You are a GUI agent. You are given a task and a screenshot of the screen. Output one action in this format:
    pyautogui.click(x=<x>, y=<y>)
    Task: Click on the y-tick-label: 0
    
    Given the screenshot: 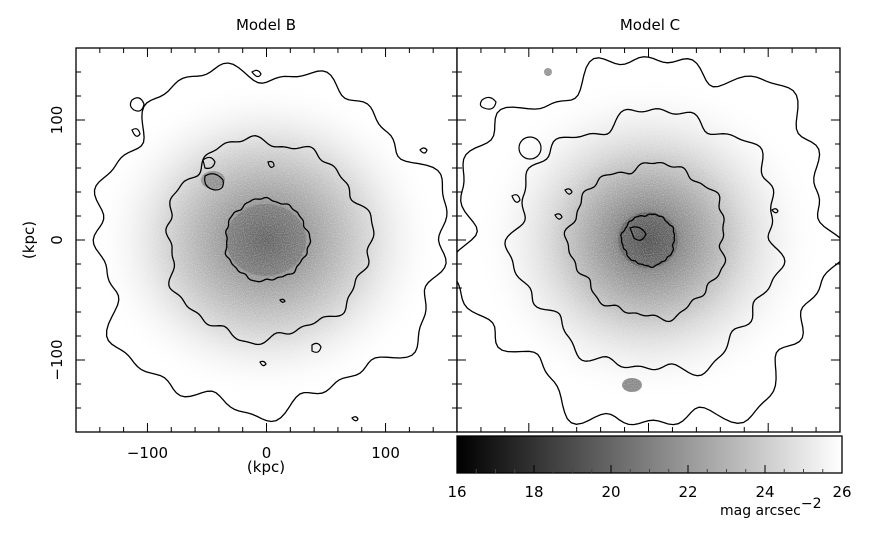 What is the action you would take?
    pyautogui.click(x=57, y=240)
    